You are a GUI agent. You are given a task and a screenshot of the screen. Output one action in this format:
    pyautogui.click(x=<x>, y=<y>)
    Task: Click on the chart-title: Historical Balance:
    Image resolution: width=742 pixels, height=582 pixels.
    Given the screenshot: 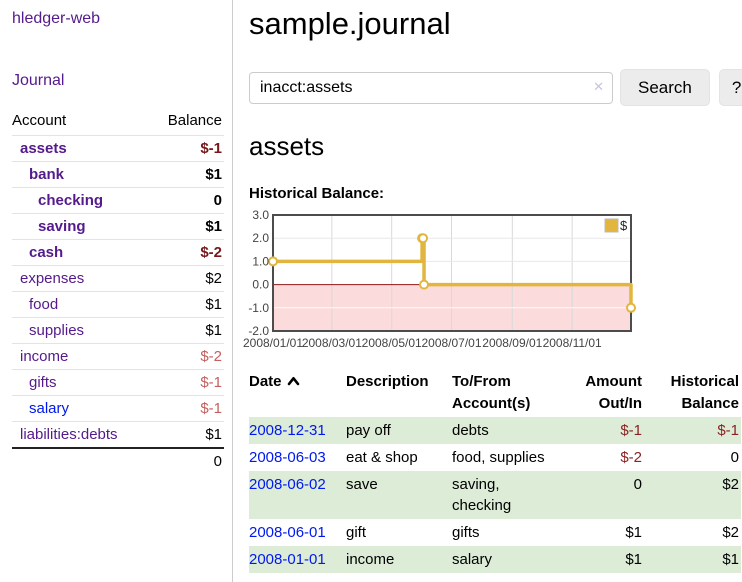 What is the action you would take?
    pyautogui.click(x=317, y=193)
    